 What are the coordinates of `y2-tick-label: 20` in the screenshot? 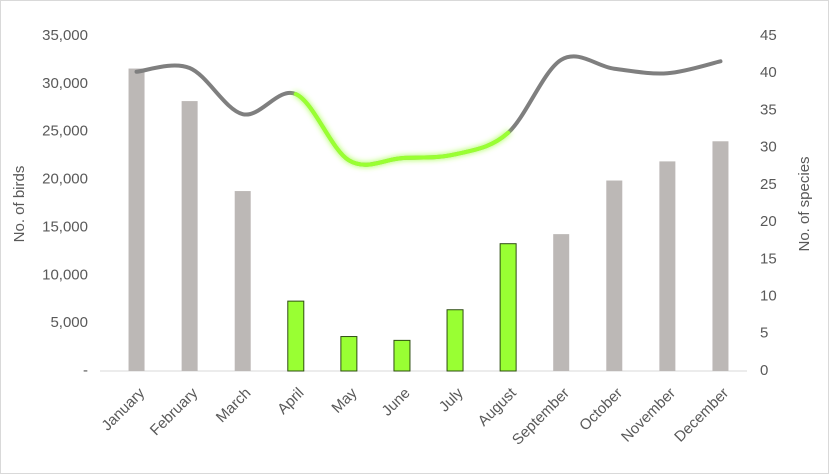 It's located at (768, 221).